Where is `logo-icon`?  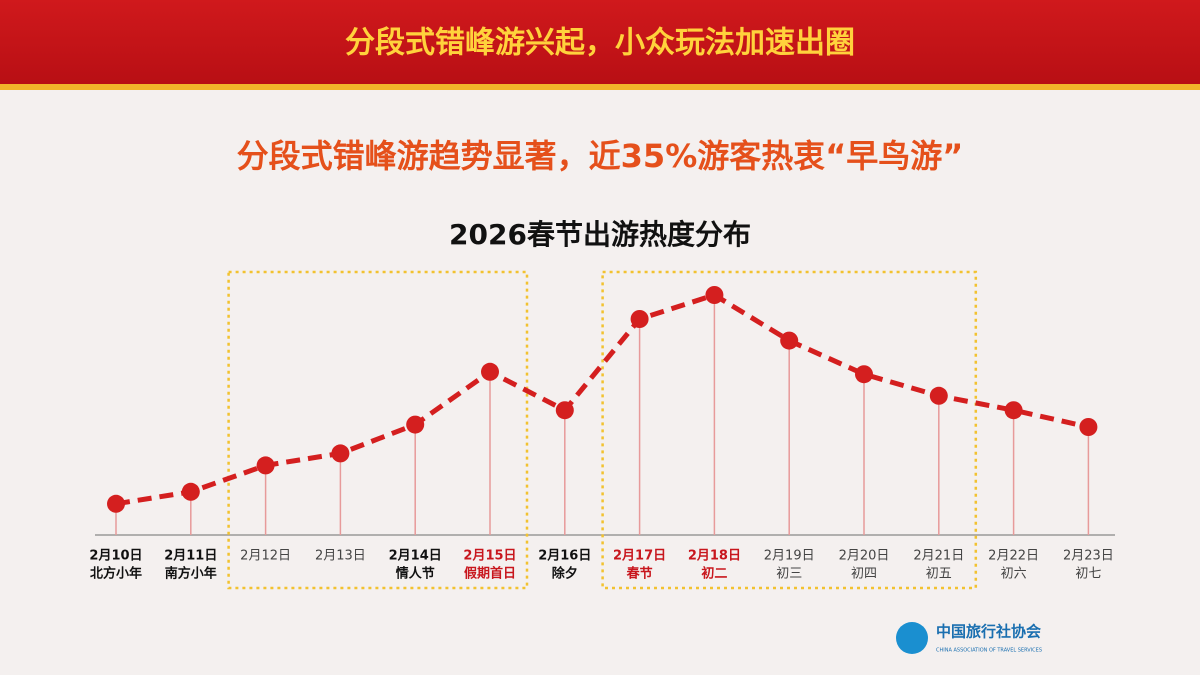
logo-icon is located at coordinates (912, 638).